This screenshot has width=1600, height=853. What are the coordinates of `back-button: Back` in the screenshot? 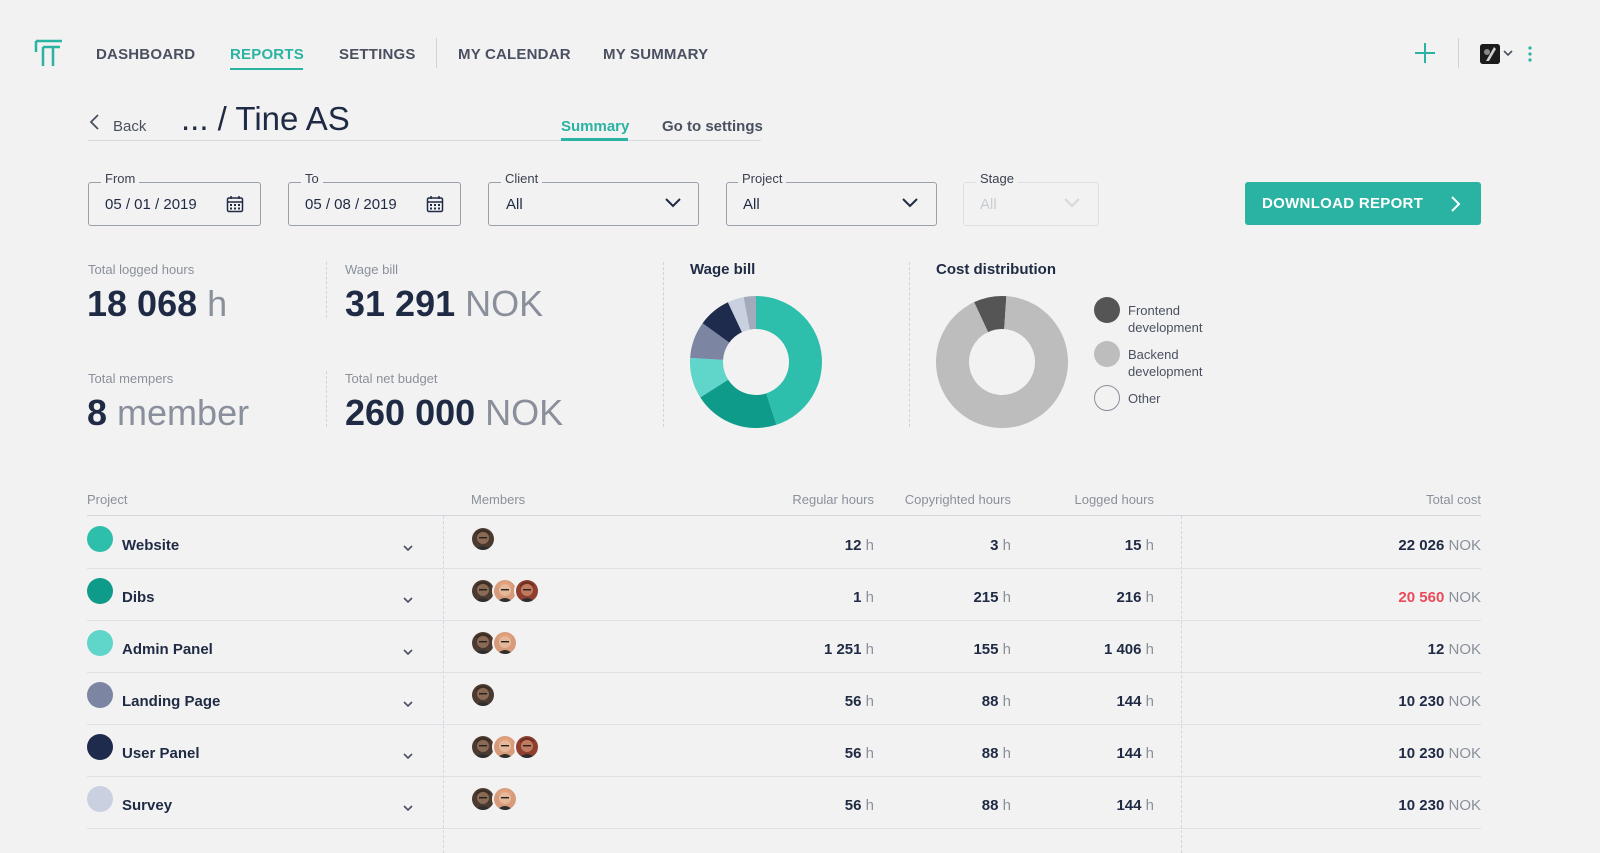 It's located at (130, 126).